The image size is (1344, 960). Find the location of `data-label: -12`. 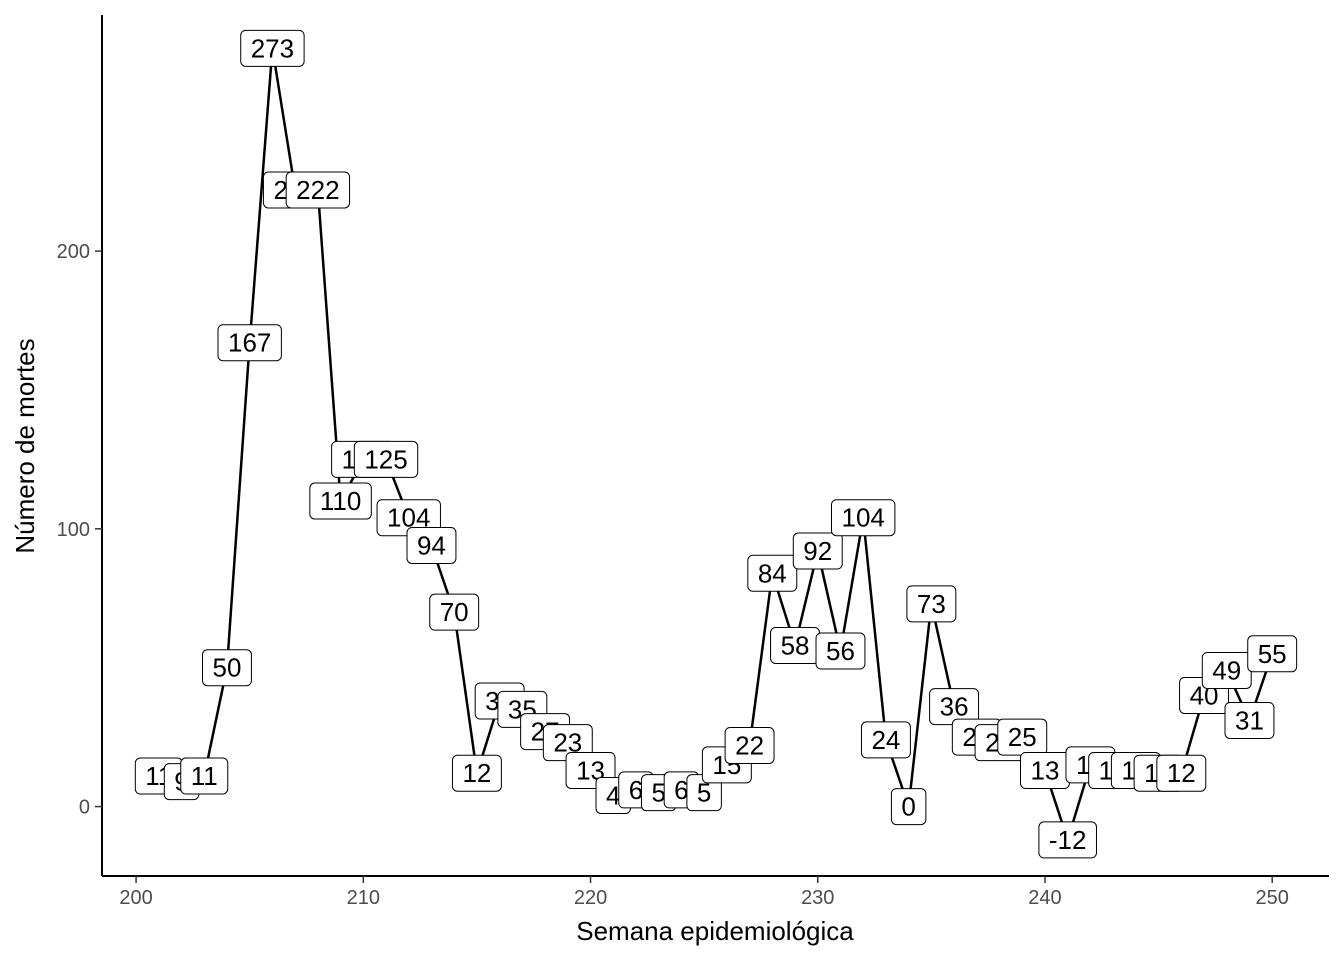

data-label: -12 is located at coordinates (1067, 840).